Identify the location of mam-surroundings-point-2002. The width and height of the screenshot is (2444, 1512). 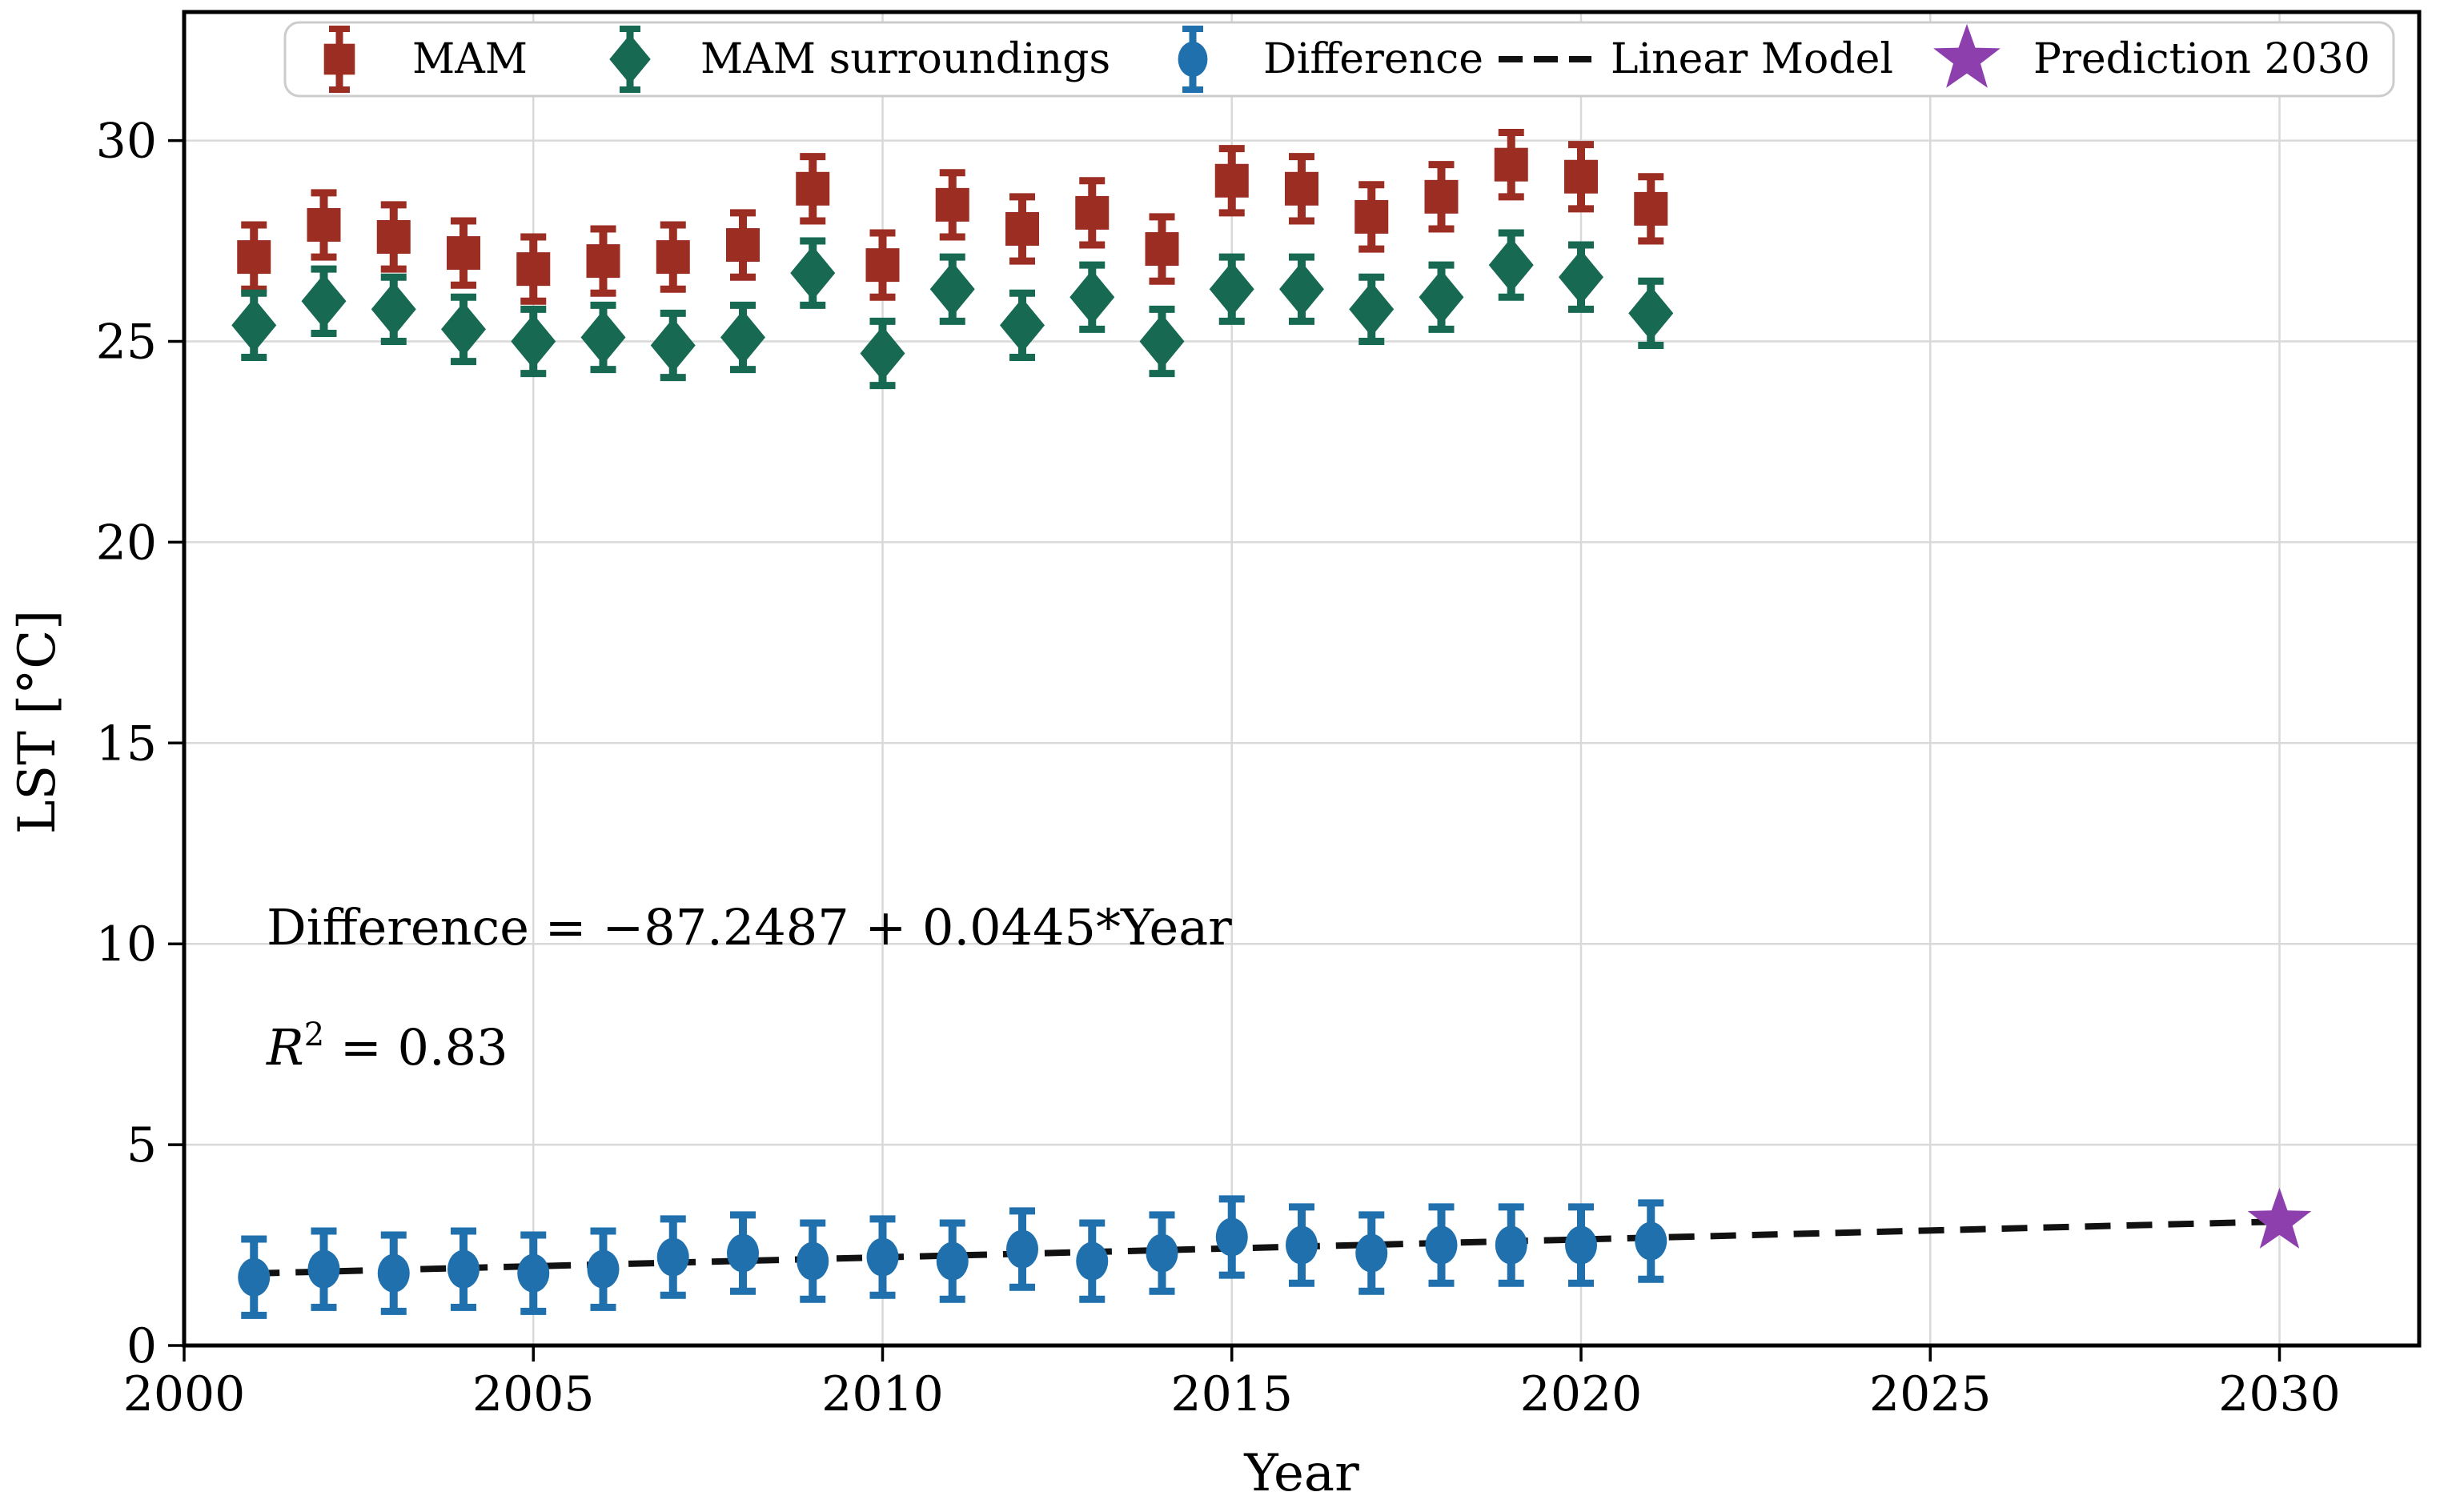
(324, 301).